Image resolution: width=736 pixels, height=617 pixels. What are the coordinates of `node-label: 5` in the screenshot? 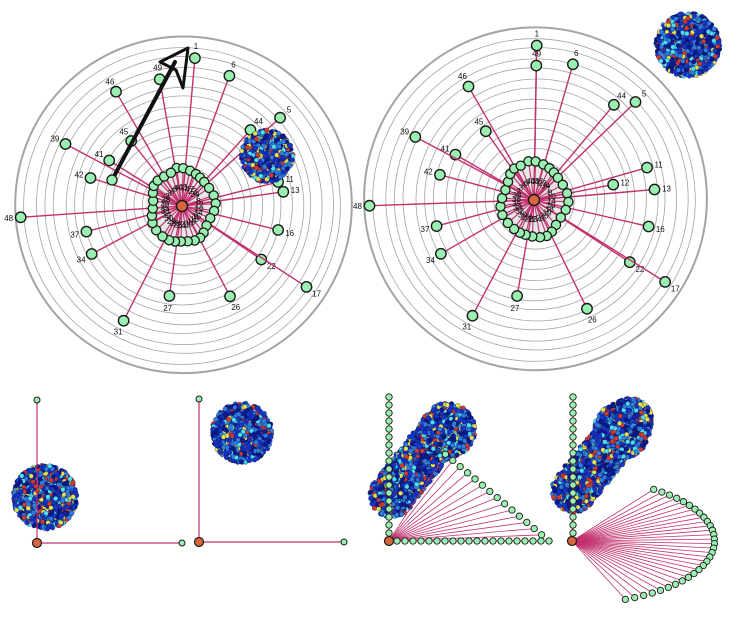 It's located at (644, 94).